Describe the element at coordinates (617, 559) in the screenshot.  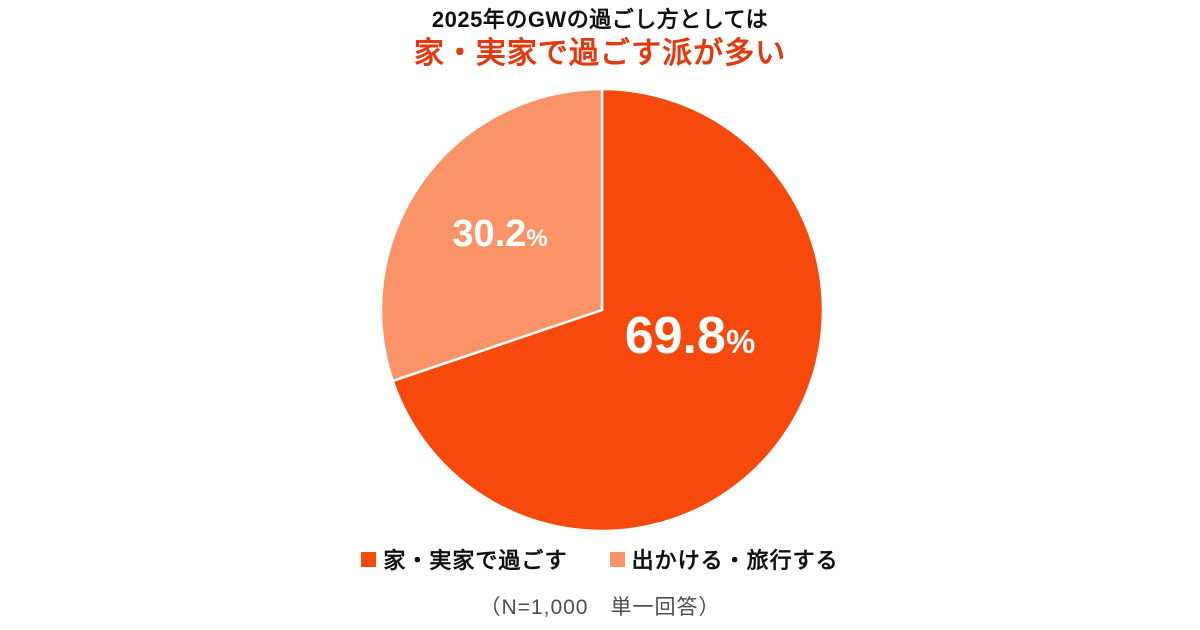
I see `legend-swatch-travel` at that location.